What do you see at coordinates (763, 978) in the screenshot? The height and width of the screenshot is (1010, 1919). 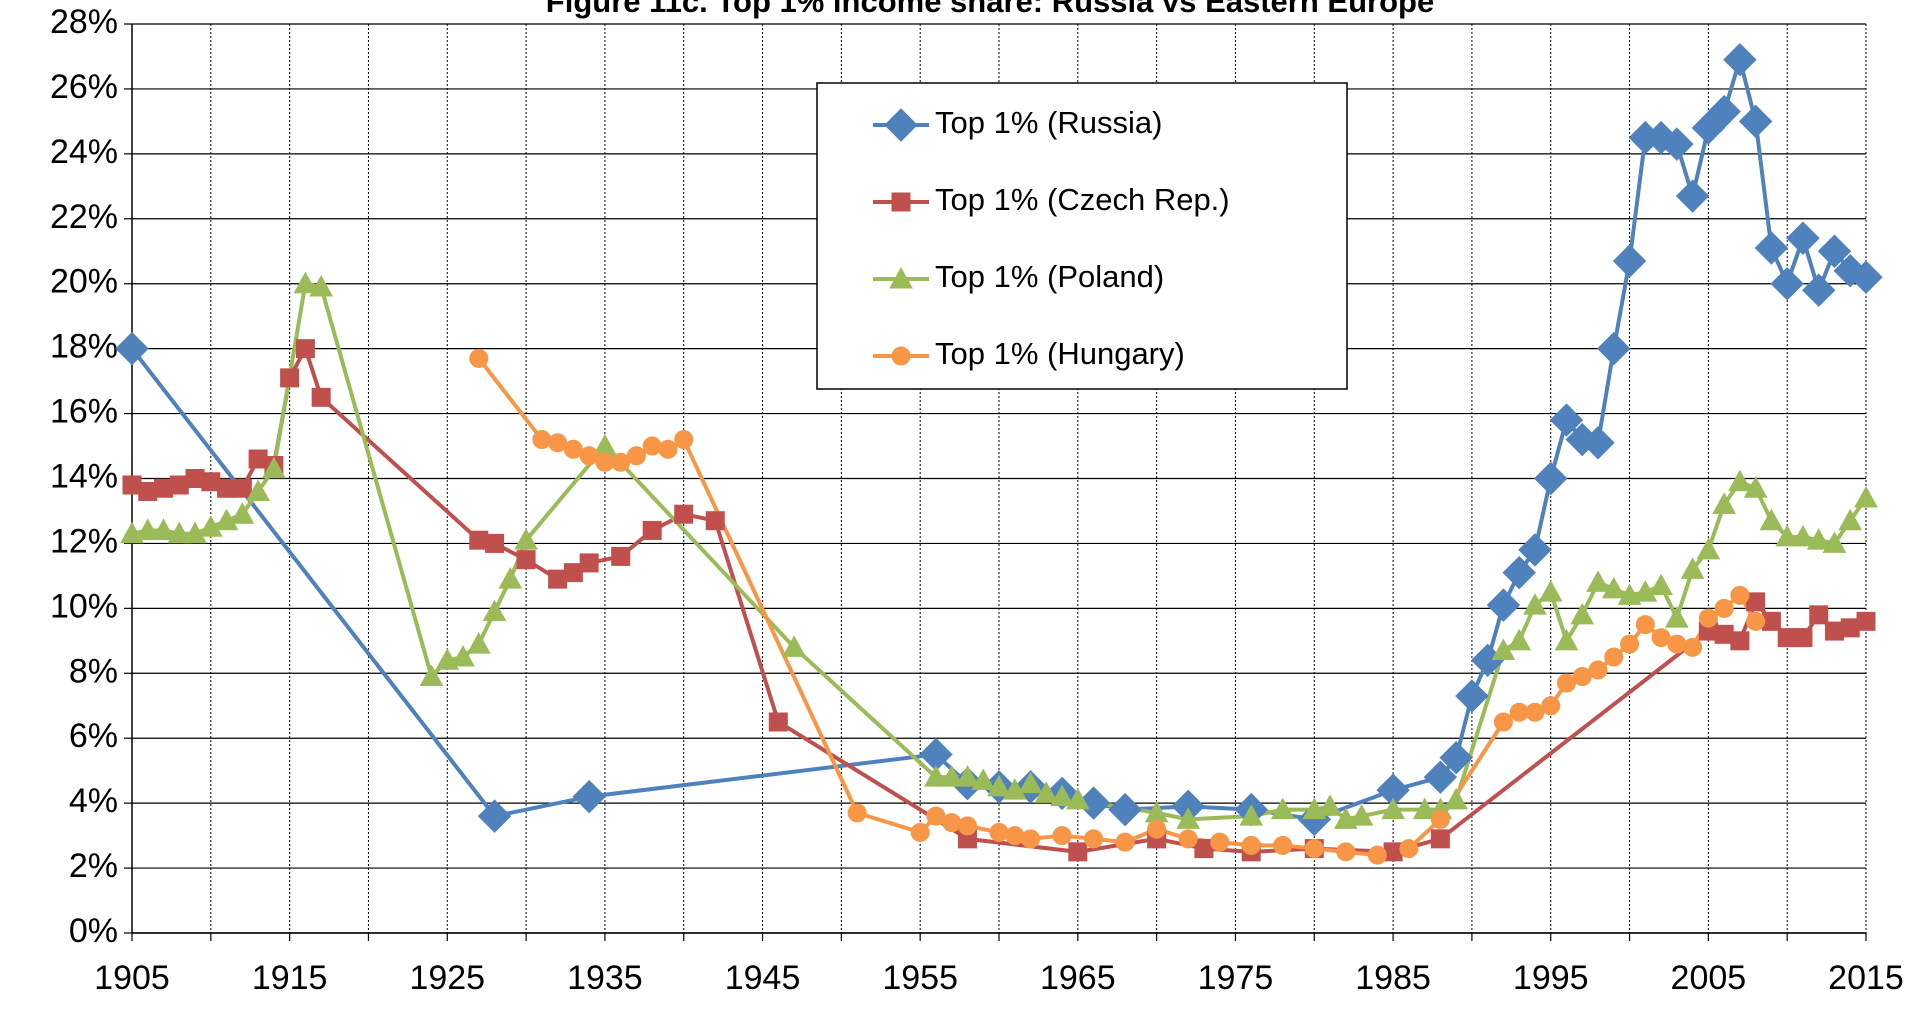 I see `x-tick-label: 1945` at bounding box center [763, 978].